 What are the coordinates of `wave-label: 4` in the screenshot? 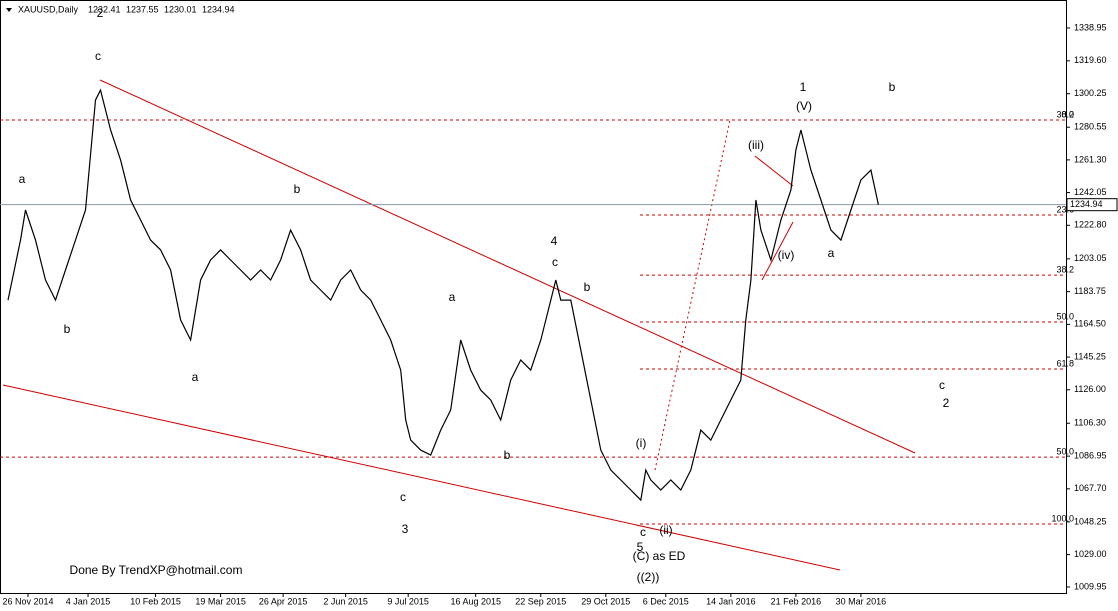 It's located at (554, 241).